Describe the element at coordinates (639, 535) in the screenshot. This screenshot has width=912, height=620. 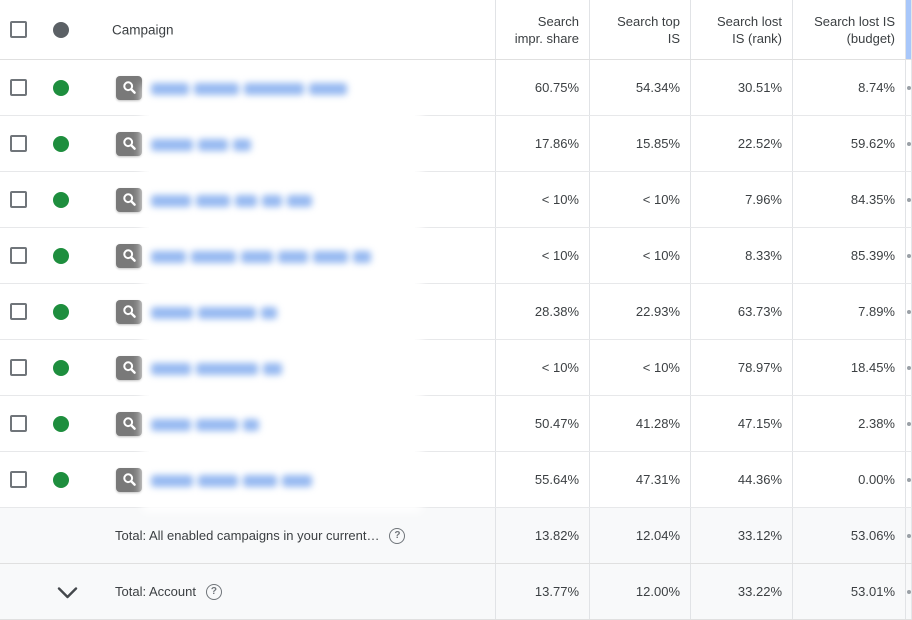
I see `total-top-is: 12.04%` at that location.